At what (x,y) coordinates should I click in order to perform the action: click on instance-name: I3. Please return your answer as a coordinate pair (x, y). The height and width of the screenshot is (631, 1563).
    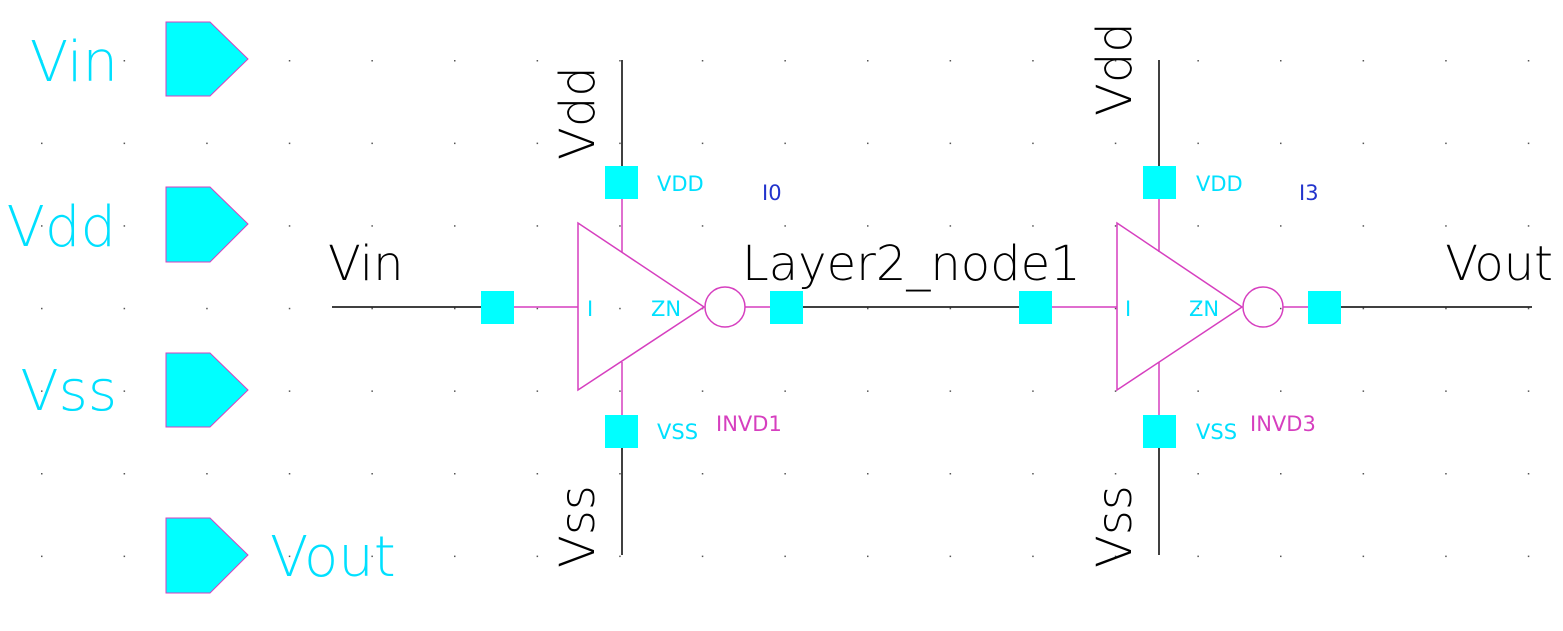
    Looking at the image, I should click on (1309, 193).